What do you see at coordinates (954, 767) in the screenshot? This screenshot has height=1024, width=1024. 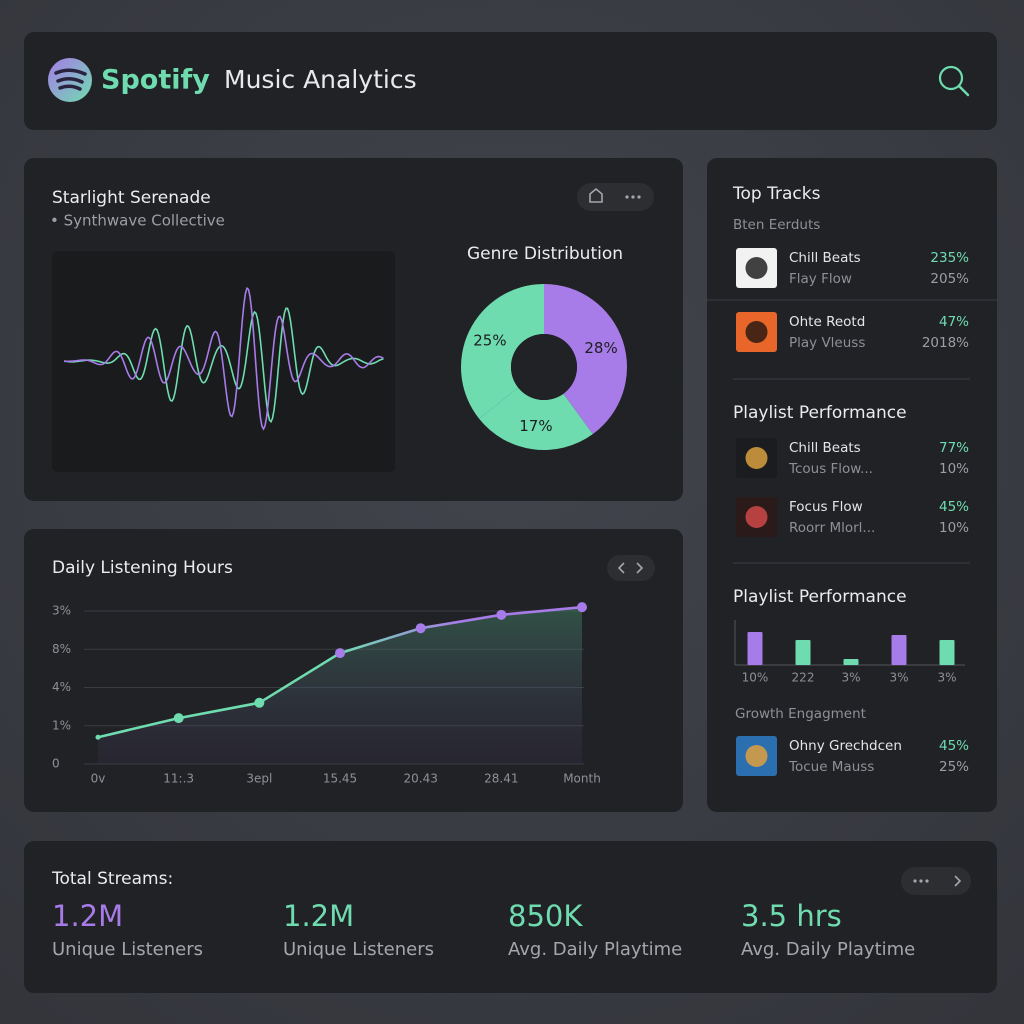 I see `item-secondary: 25%` at bounding box center [954, 767].